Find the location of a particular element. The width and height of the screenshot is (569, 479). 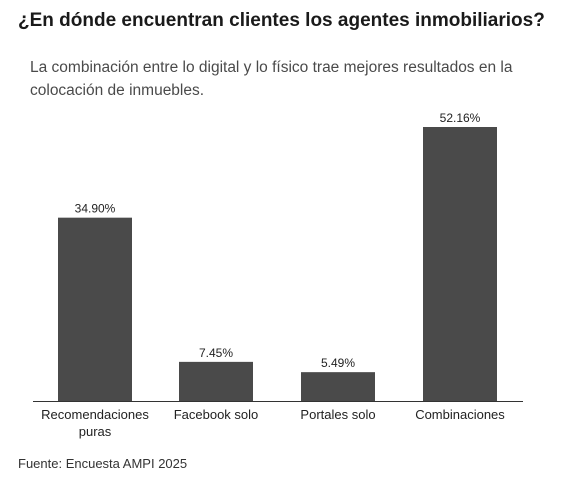

value-label-4: 52.16% is located at coordinates (460, 118).